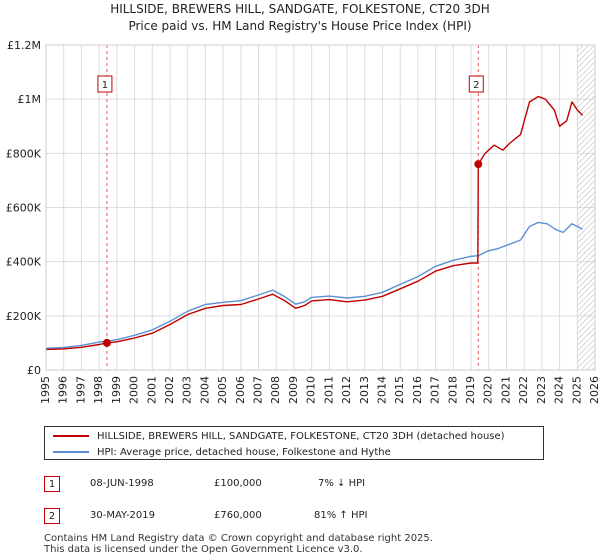  I want to click on sale-label-2: 2, so click(476, 85).